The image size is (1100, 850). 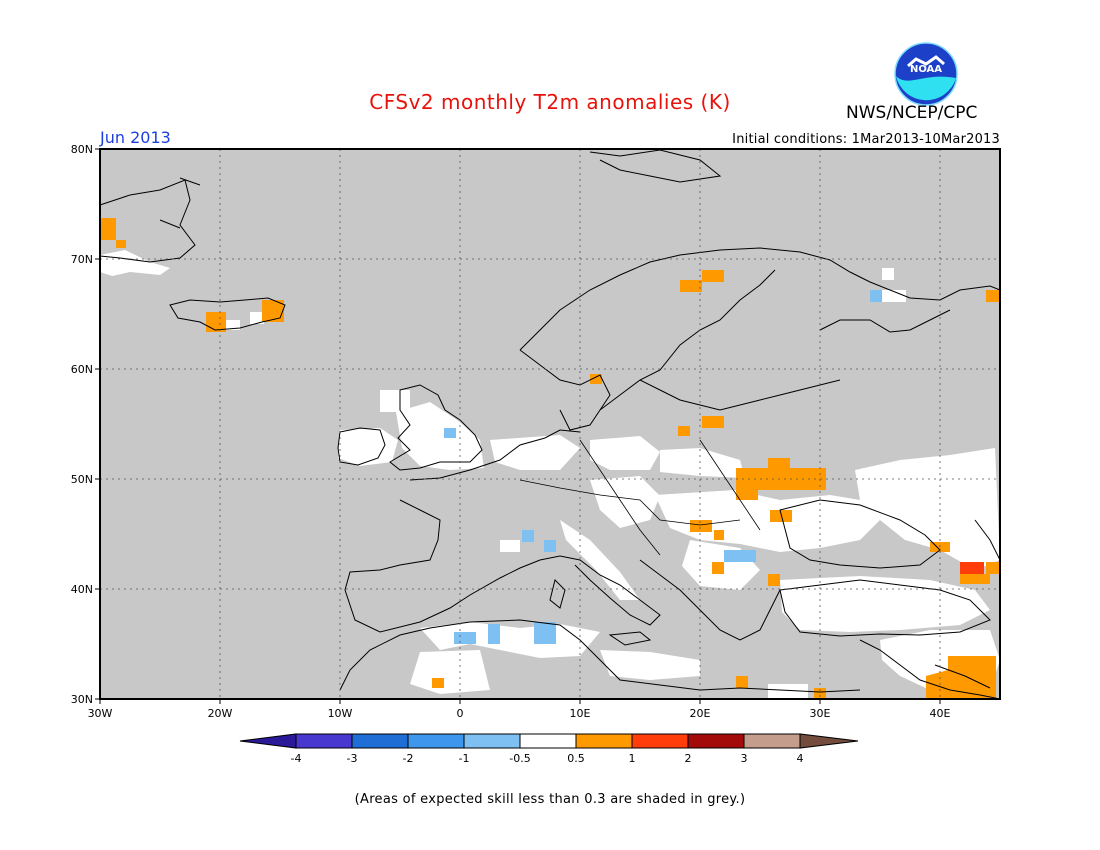 What do you see at coordinates (926, 69) in the screenshot?
I see `logo-text: NOAA` at bounding box center [926, 69].